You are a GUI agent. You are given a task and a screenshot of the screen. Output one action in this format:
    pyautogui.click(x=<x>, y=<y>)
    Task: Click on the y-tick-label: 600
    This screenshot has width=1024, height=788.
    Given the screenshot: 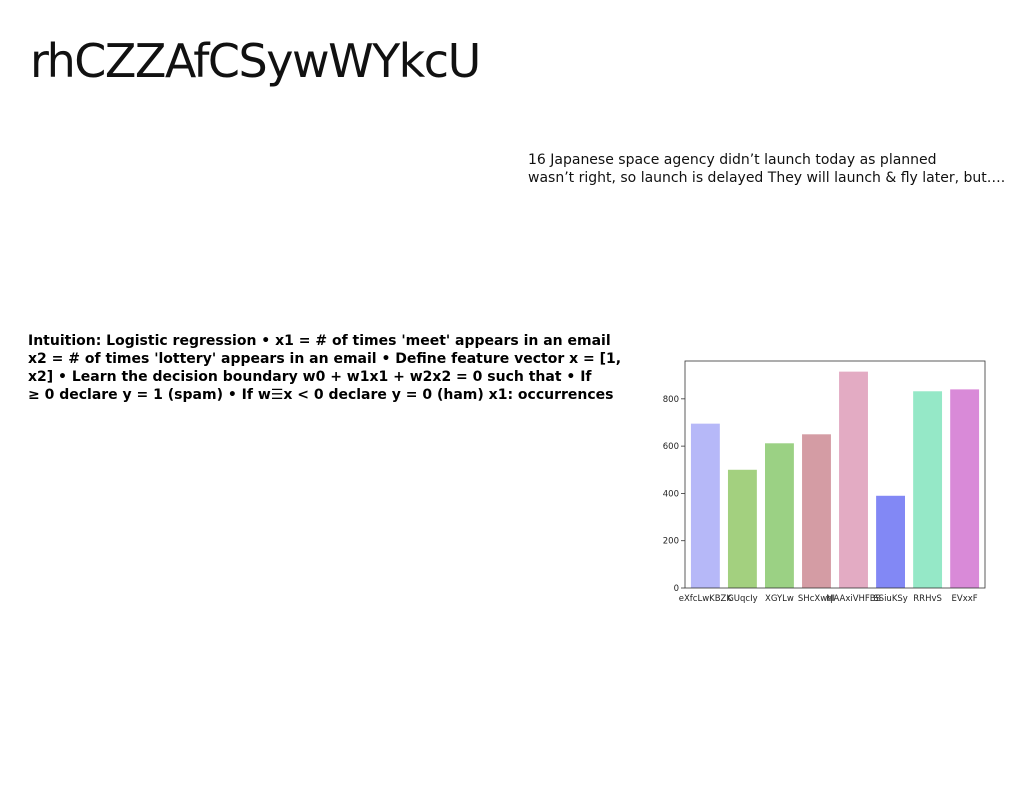 What is the action you would take?
    pyautogui.click(x=671, y=447)
    